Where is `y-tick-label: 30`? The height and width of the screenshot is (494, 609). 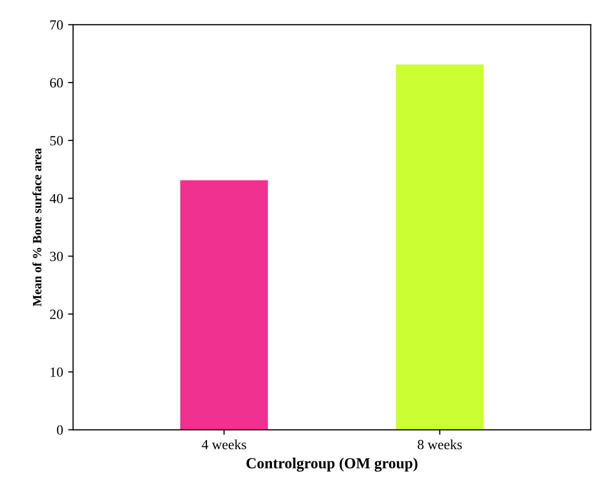
y-tick-label: 30 is located at coordinates (56, 257).